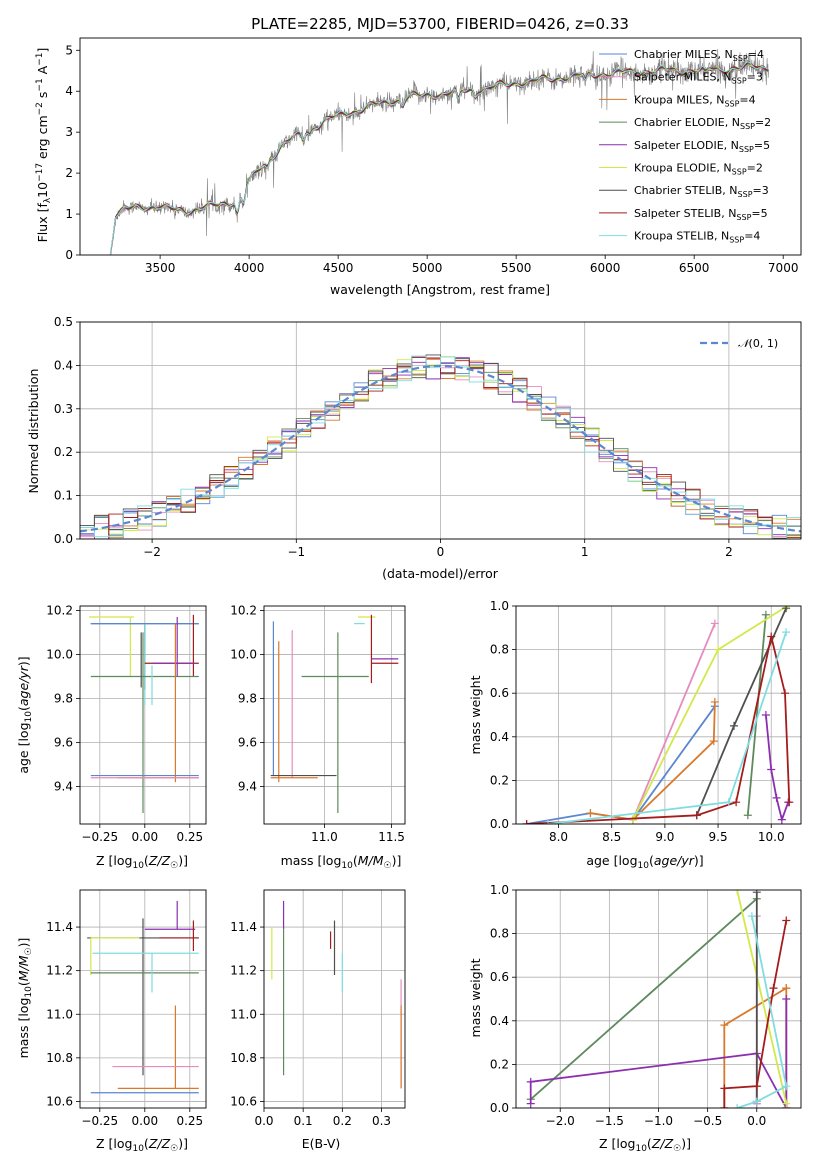 The height and width of the screenshot is (1170, 819). Describe the element at coordinates (69, 132) in the screenshot. I see `spectrum-ytick-label-3: 3` at that location.